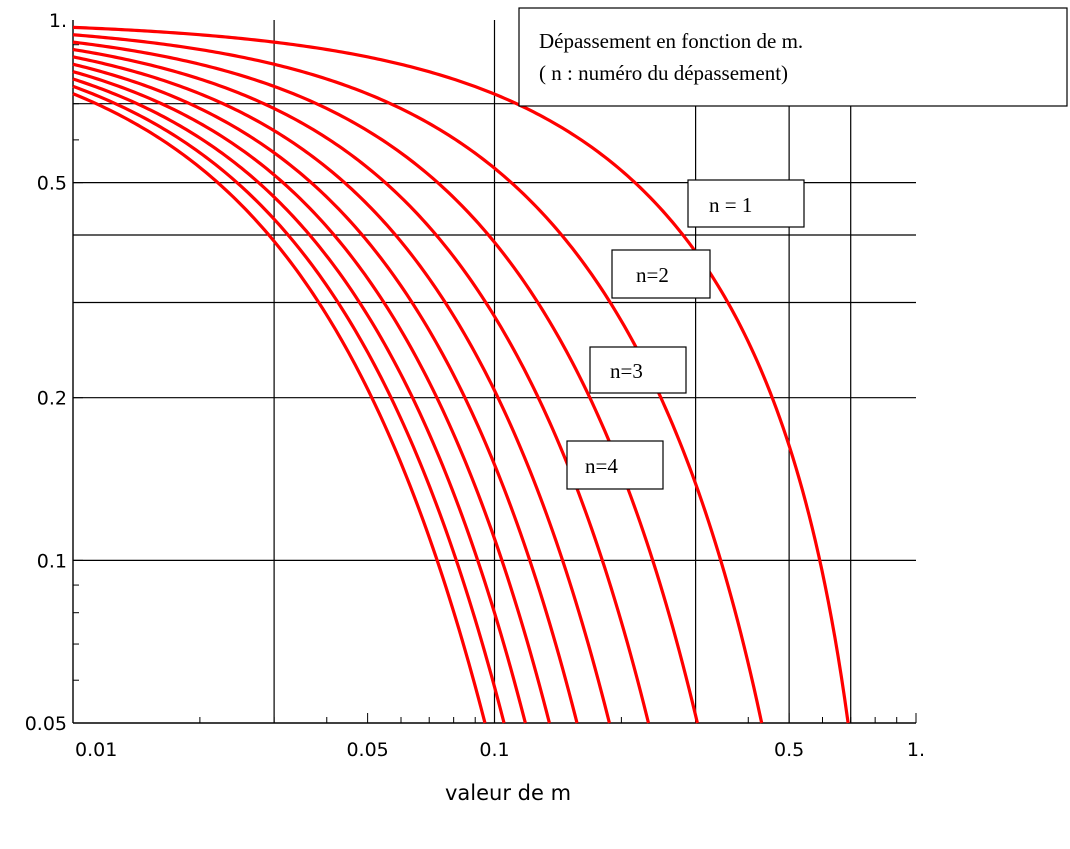 This screenshot has width=1070, height=849. I want to click on y-tick-label: 1., so click(58, 21).